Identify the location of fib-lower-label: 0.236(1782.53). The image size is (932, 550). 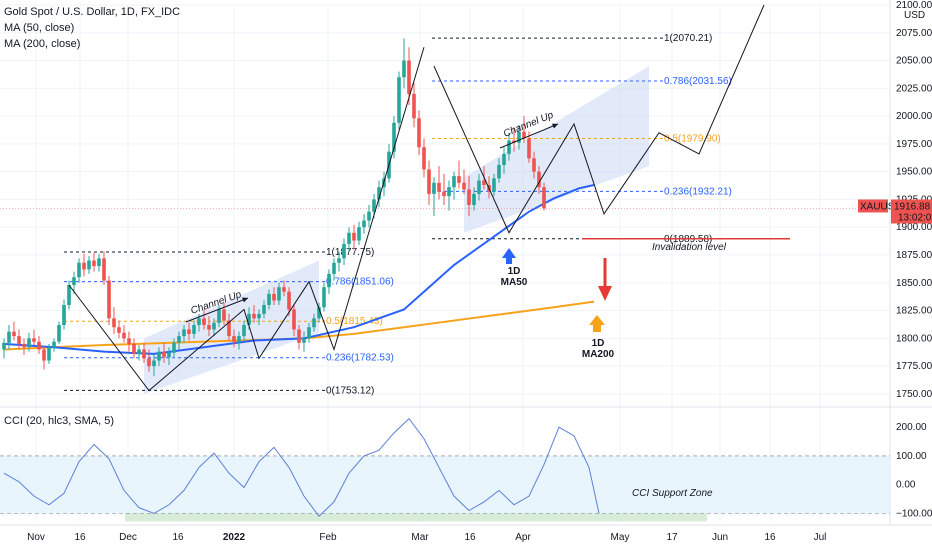
(360, 358).